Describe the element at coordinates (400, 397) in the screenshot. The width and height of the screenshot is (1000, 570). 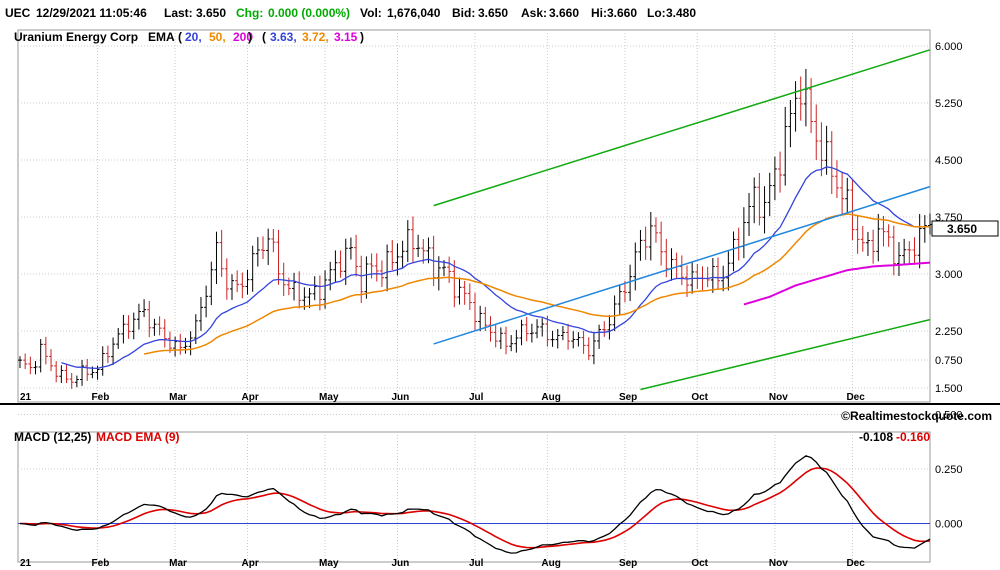
I see `price-x-tick-label: Jun` at that location.